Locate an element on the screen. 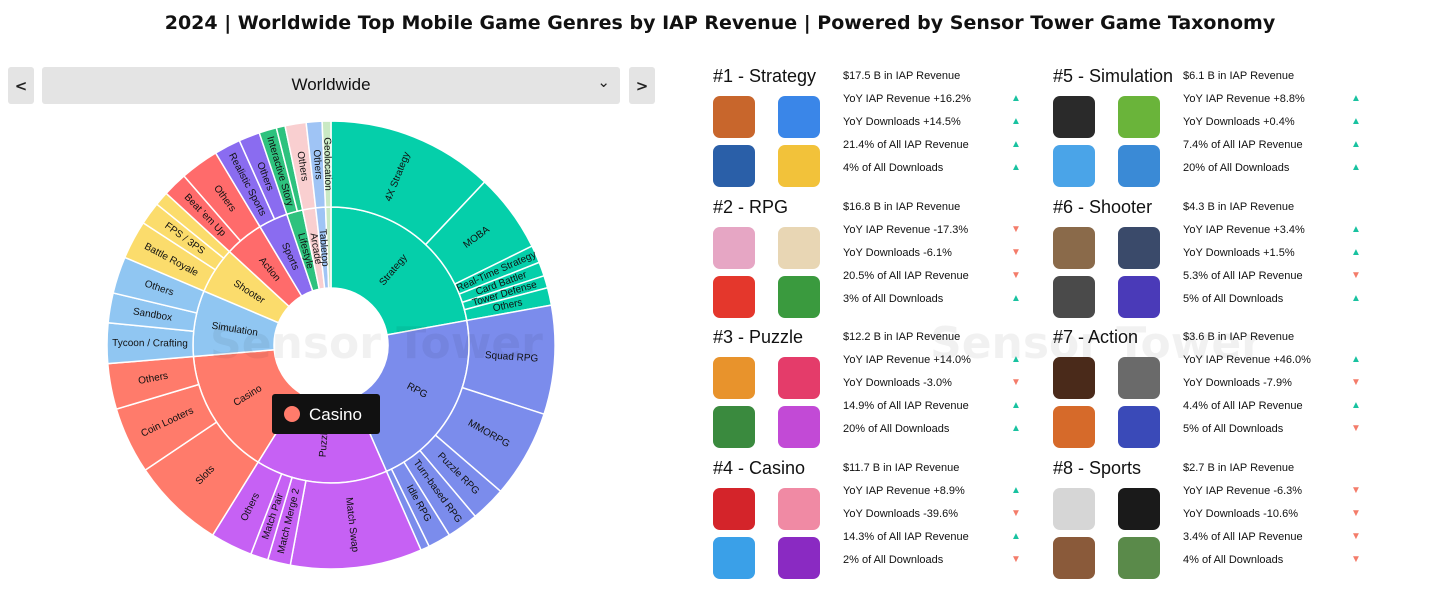 This screenshot has width=1440, height=590. genre-revenue: $6.1 B in IAP Revenue is located at coordinates (1239, 76).